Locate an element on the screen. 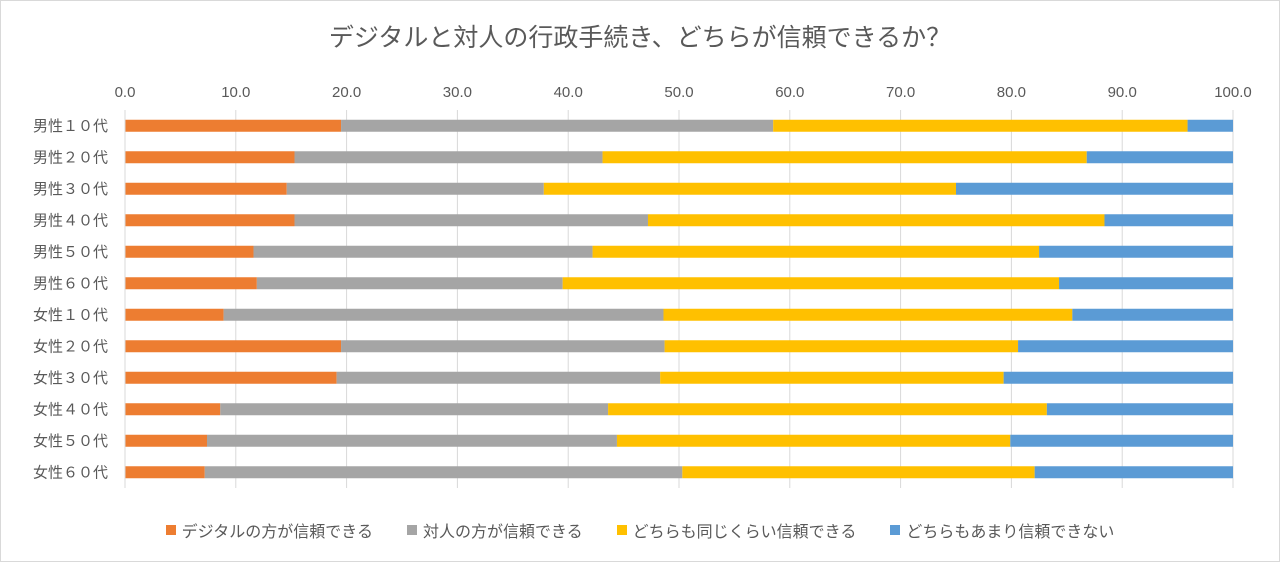 This screenshot has width=1280, height=562. x-tick-label: 50.0 is located at coordinates (678, 92).